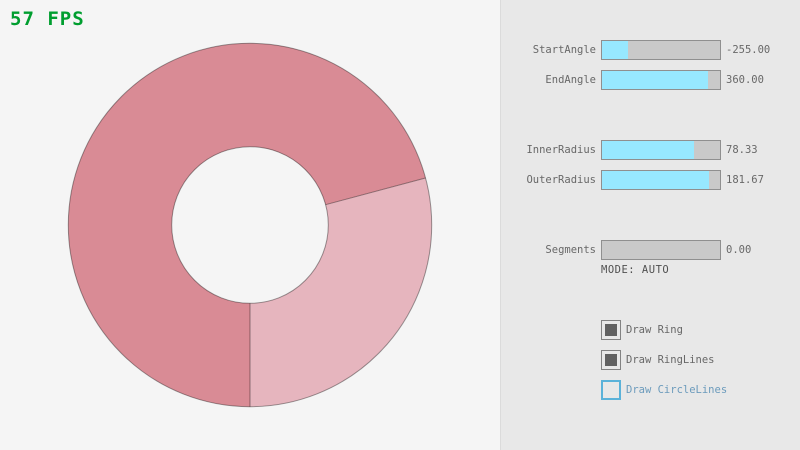  I want to click on checkbox-row-draw-ringlines: Draw RingLines, so click(700, 360).